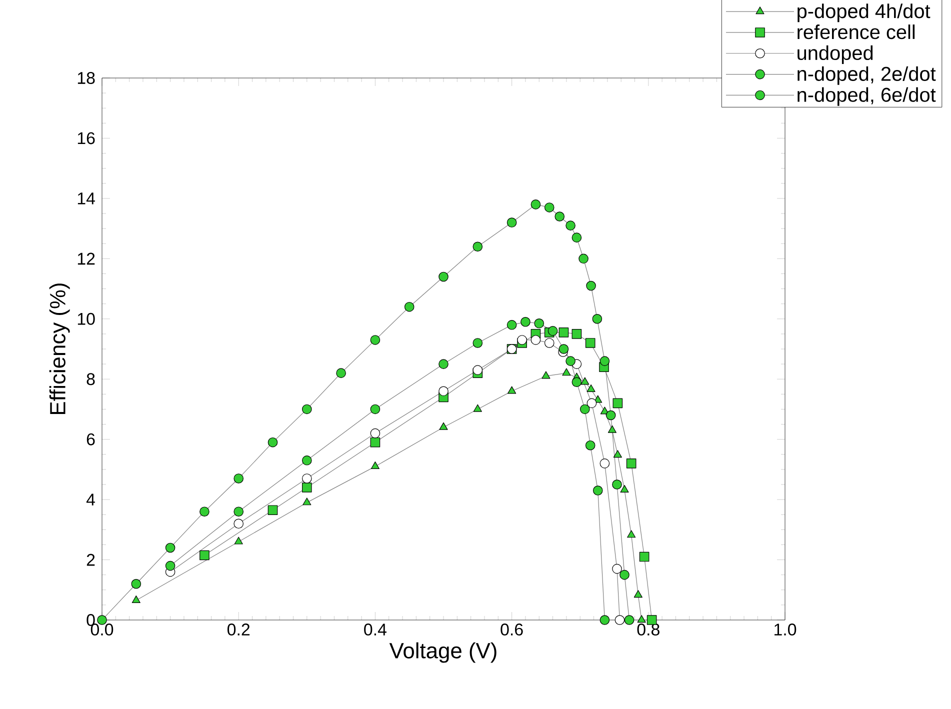  I want to click on x-tick-label: 0.8, so click(648, 630).